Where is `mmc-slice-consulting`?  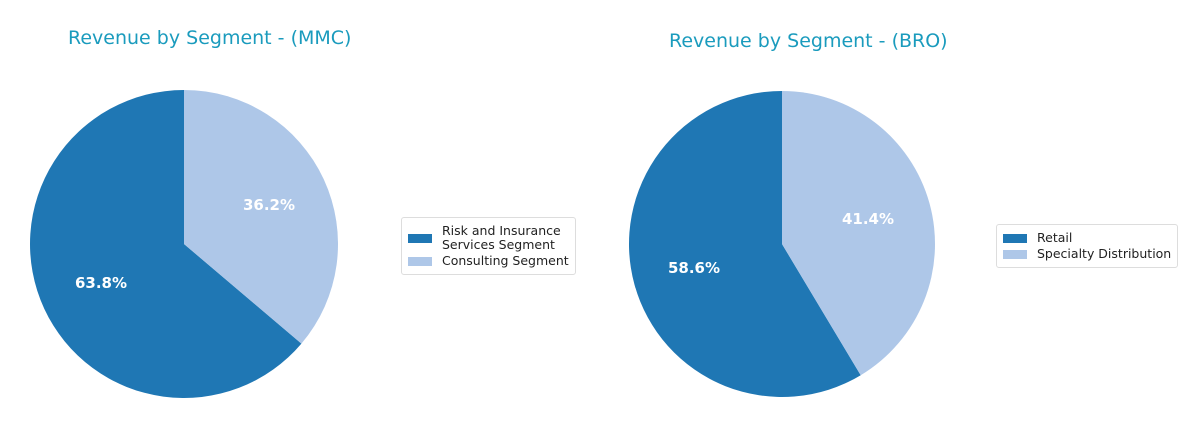
mmc-slice-consulting is located at coordinates (261, 217).